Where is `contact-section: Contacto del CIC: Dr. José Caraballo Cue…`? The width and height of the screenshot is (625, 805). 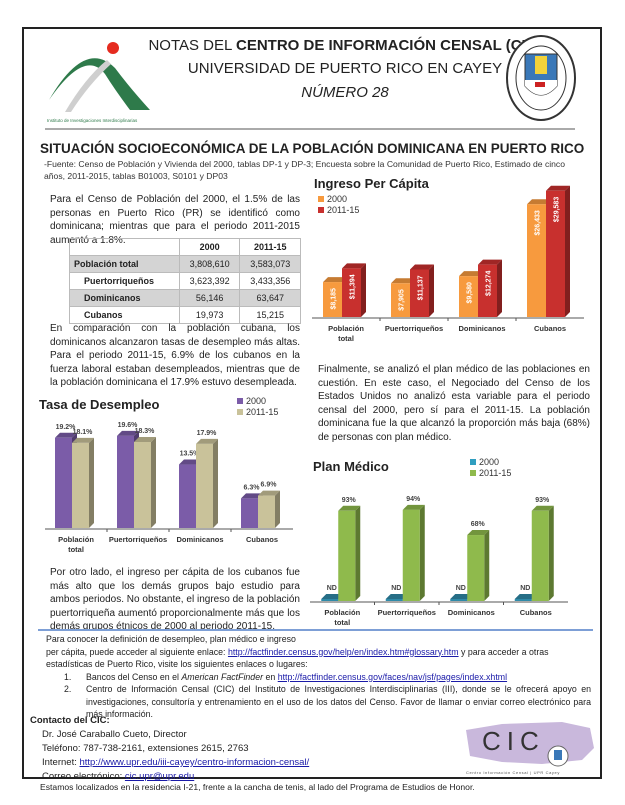 contact-section: Contacto del CIC: Dr. José Caraballo Cue… is located at coordinates (169, 749).